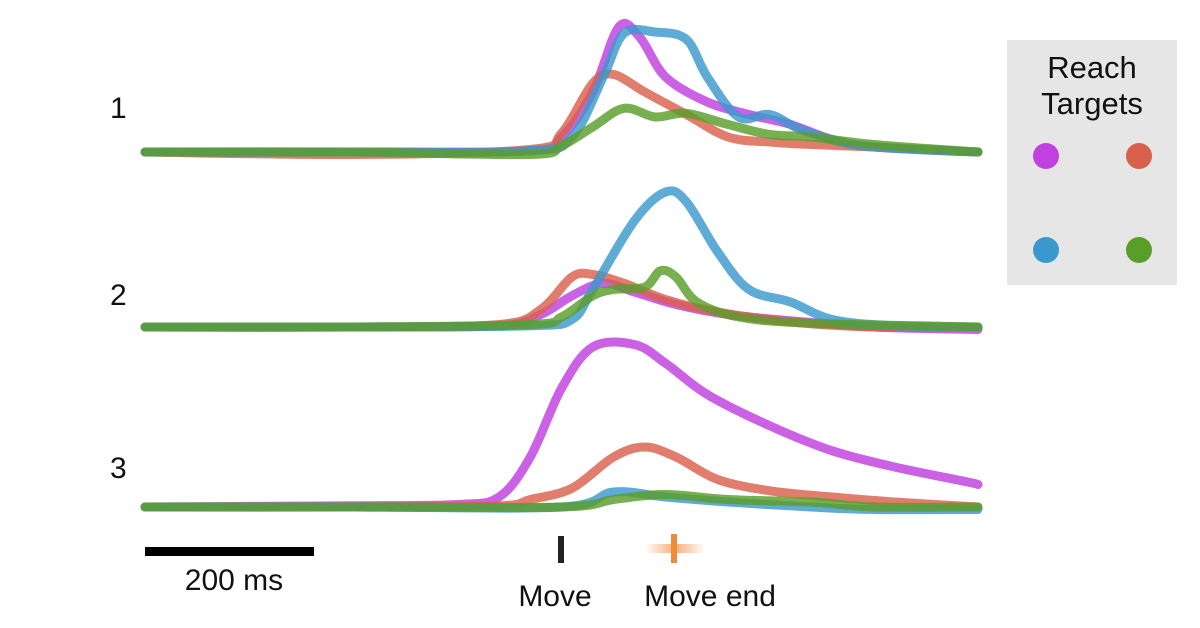 Image resolution: width=1200 pixels, height=628 pixels. What do you see at coordinates (1092, 67) in the screenshot?
I see `legend-title-line1: Reach` at bounding box center [1092, 67].